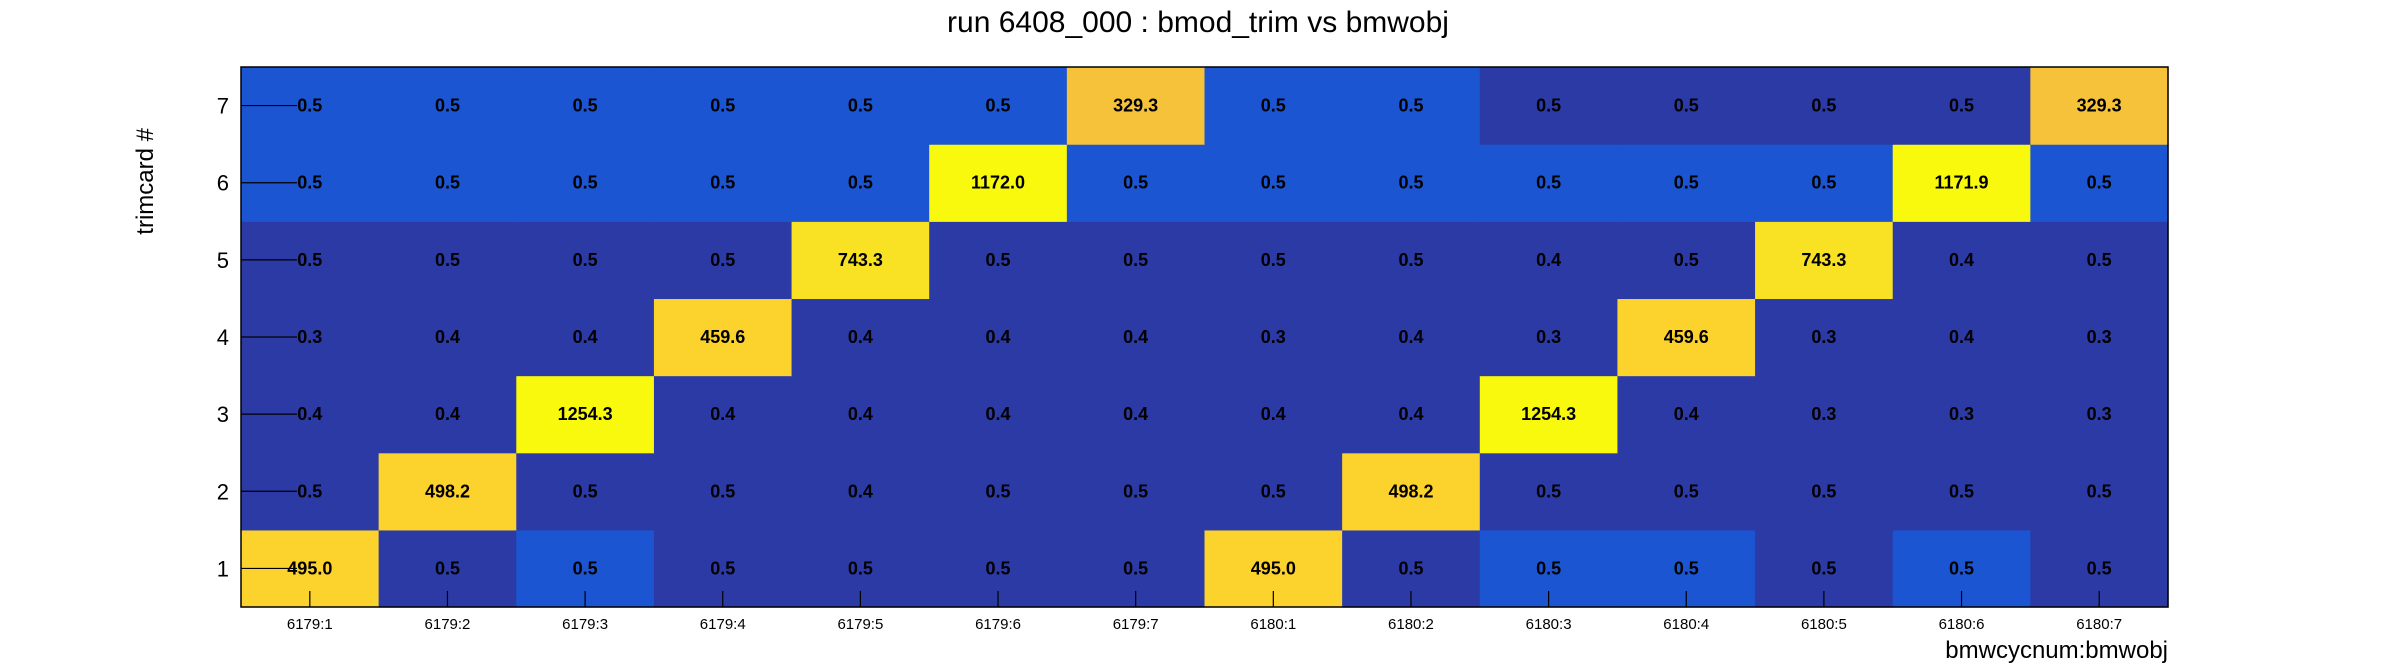  I want to click on x-tick-label: 6180:7, so click(2099, 624).